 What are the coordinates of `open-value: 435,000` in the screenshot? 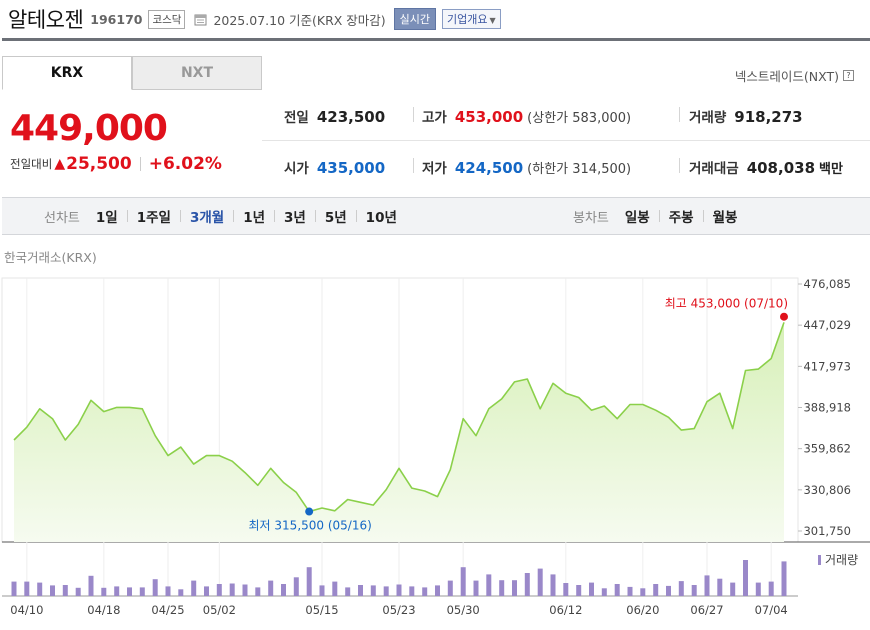 It's located at (351, 168).